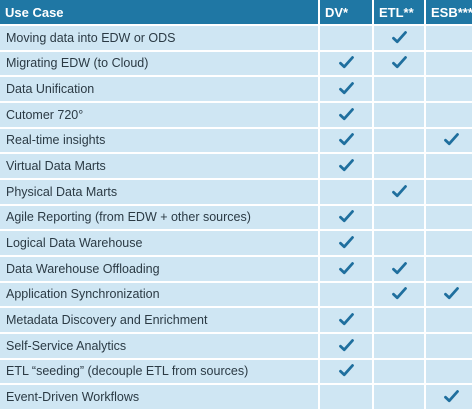 The height and width of the screenshot is (411, 472). I want to click on header-use-case: Use Case, so click(159, 12).